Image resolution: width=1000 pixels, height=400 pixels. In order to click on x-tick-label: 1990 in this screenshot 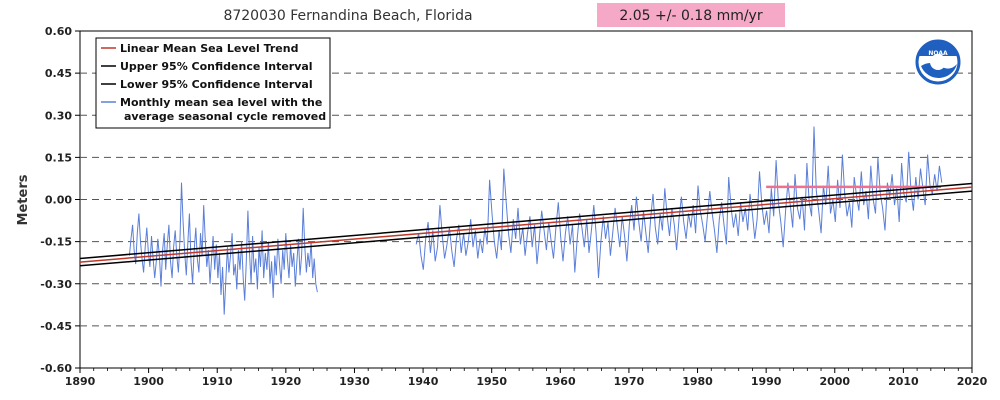, I will do `click(766, 381)`.